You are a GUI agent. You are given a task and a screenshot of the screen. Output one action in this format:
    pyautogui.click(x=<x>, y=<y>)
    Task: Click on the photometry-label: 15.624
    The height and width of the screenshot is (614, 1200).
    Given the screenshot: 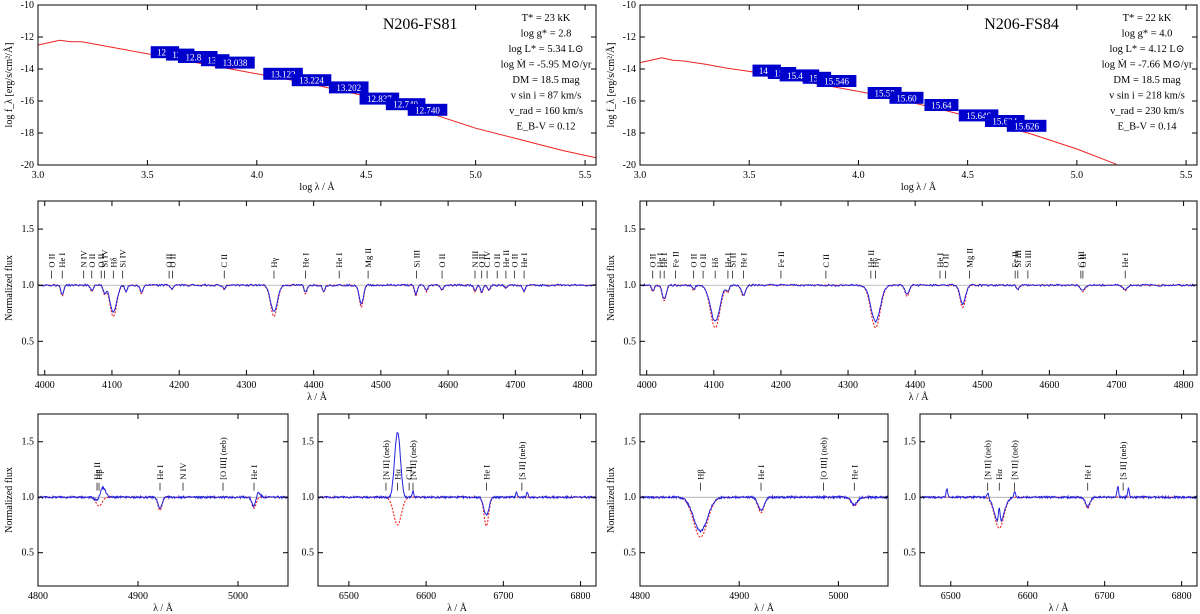 What is the action you would take?
    pyautogui.click(x=1004, y=122)
    